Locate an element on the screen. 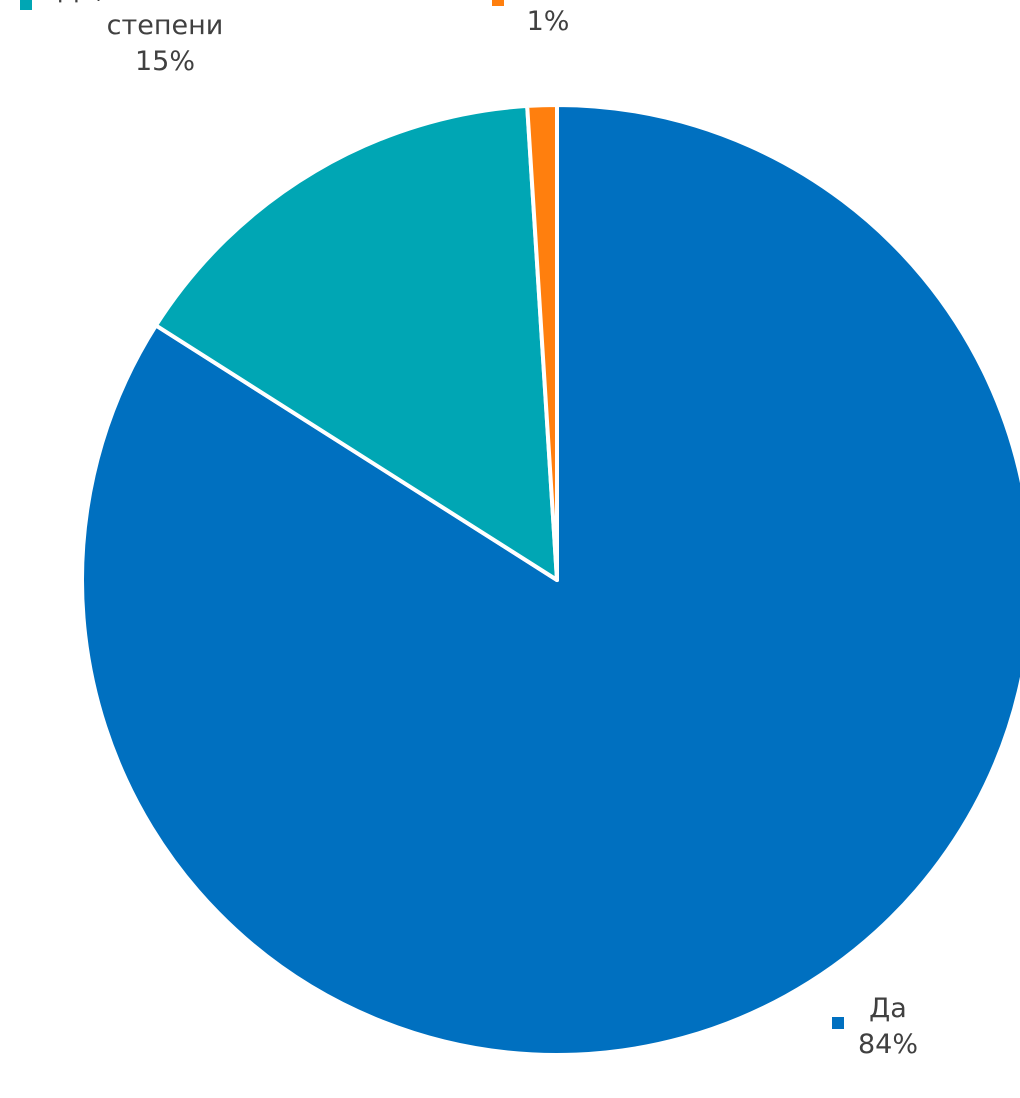 This screenshot has height=1098, width=1020. data-label-category: Нет is located at coordinates (560, 0).